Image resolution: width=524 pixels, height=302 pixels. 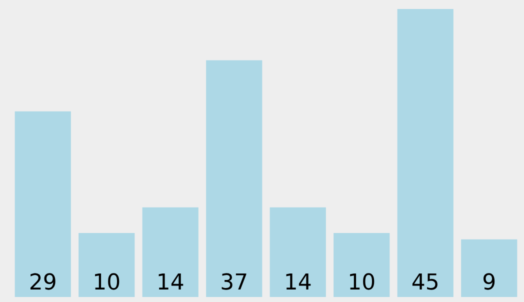 What do you see at coordinates (234, 283) in the screenshot?
I see `data-label: 37` at bounding box center [234, 283].